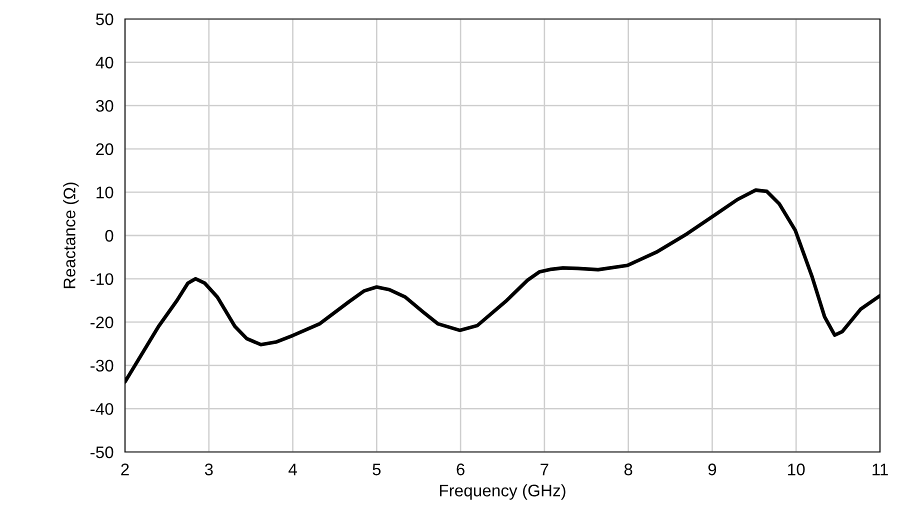  Describe the element at coordinates (102, 452) in the screenshot. I see `y-tick-label: -50` at that location.